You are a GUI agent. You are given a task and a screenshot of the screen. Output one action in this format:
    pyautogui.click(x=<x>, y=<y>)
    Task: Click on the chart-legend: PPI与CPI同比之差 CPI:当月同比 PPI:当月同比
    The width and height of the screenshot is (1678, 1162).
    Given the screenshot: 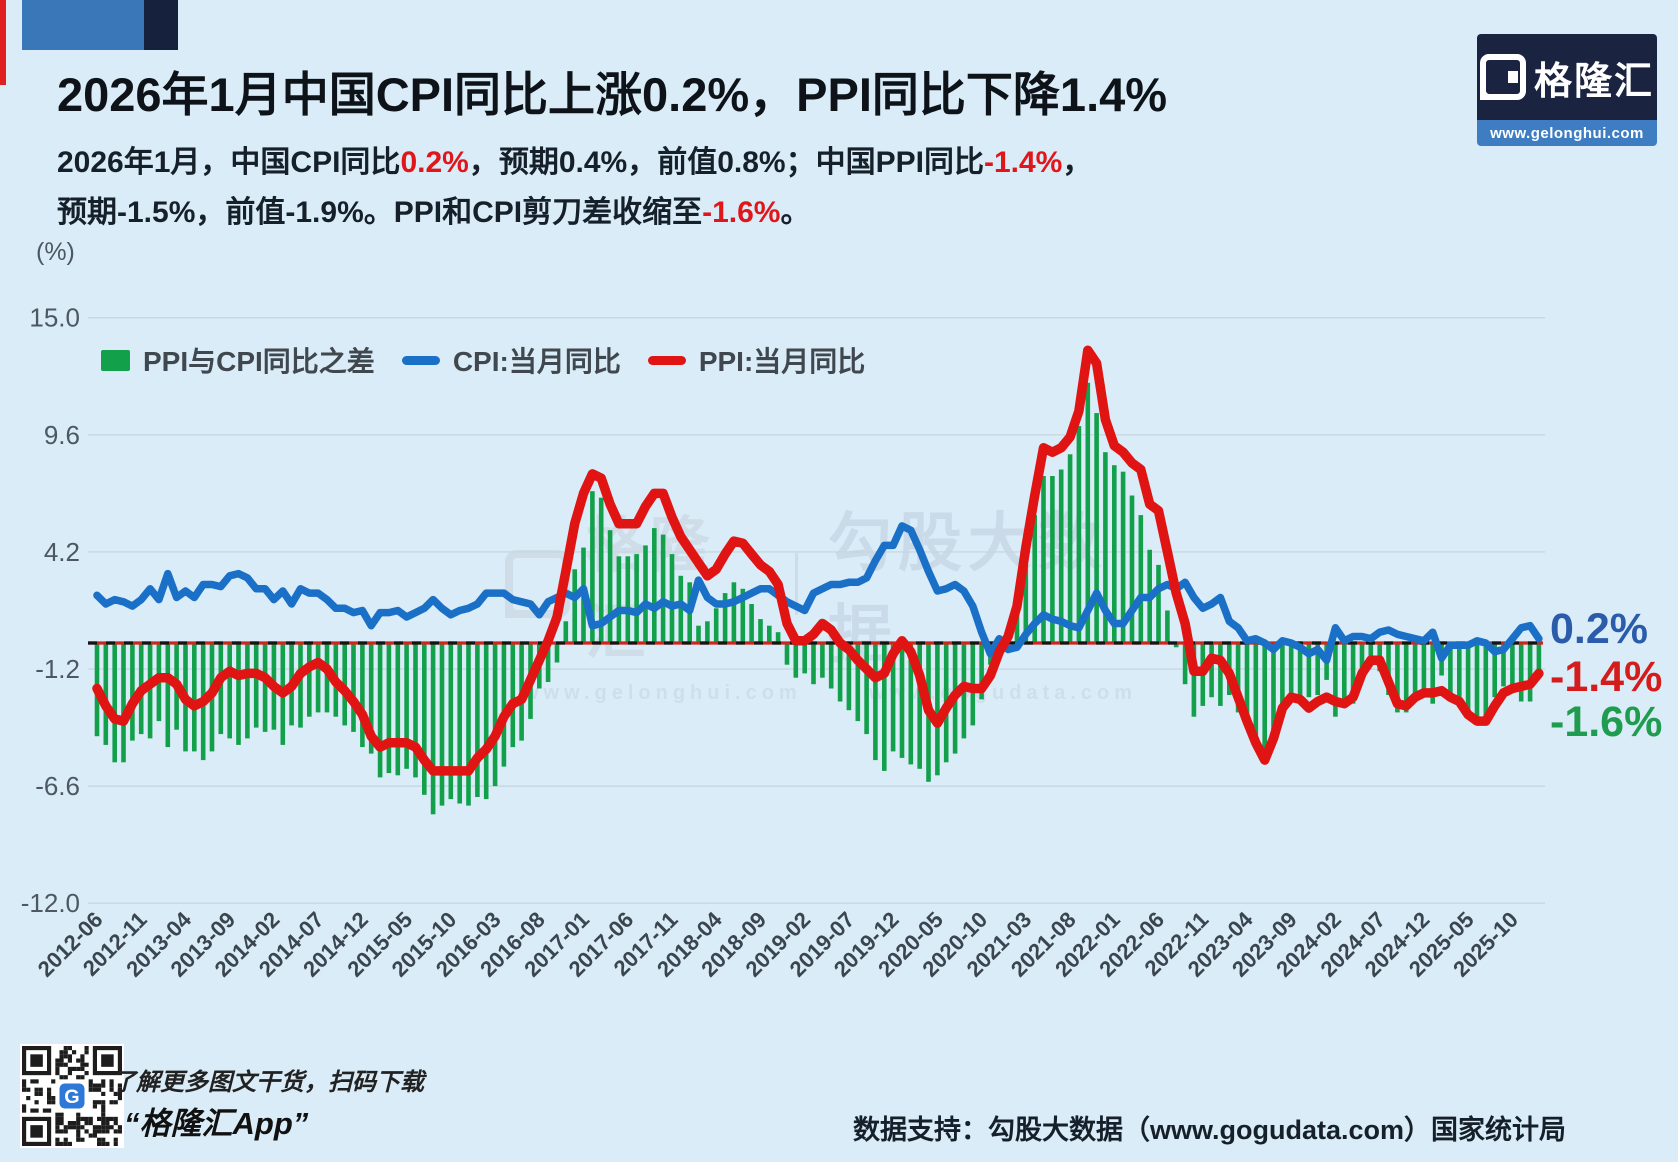 What is the action you would take?
    pyautogui.click(x=483, y=360)
    